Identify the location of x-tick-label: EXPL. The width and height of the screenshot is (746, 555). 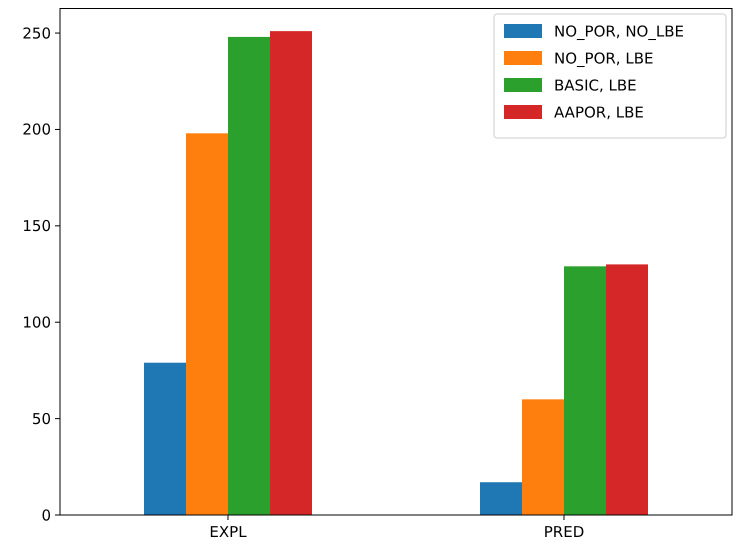
(228, 532).